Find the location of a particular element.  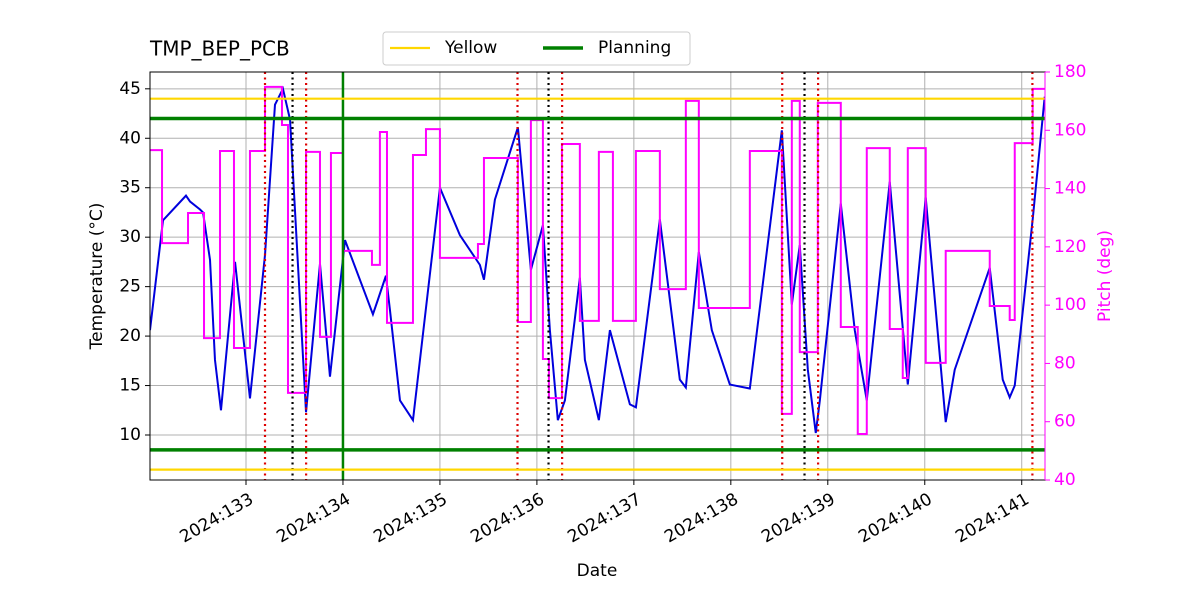

y-tick-label: 25 is located at coordinates (130, 287).